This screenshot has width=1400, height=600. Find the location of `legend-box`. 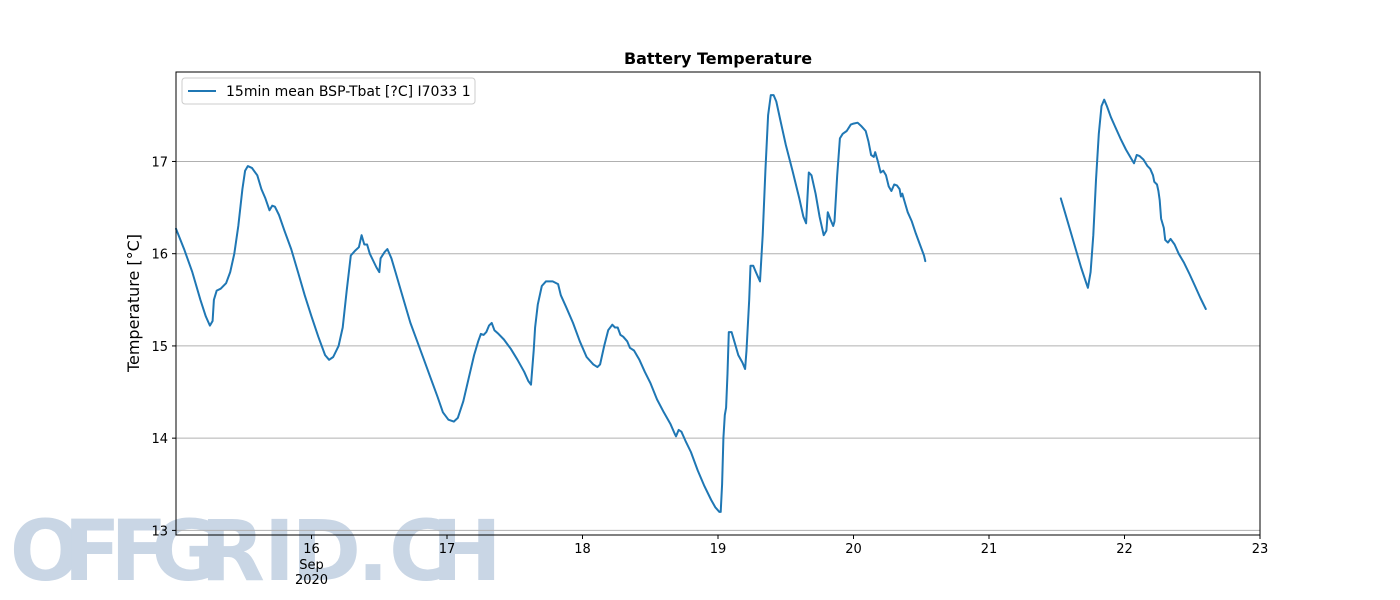

legend-box is located at coordinates (328, 91).